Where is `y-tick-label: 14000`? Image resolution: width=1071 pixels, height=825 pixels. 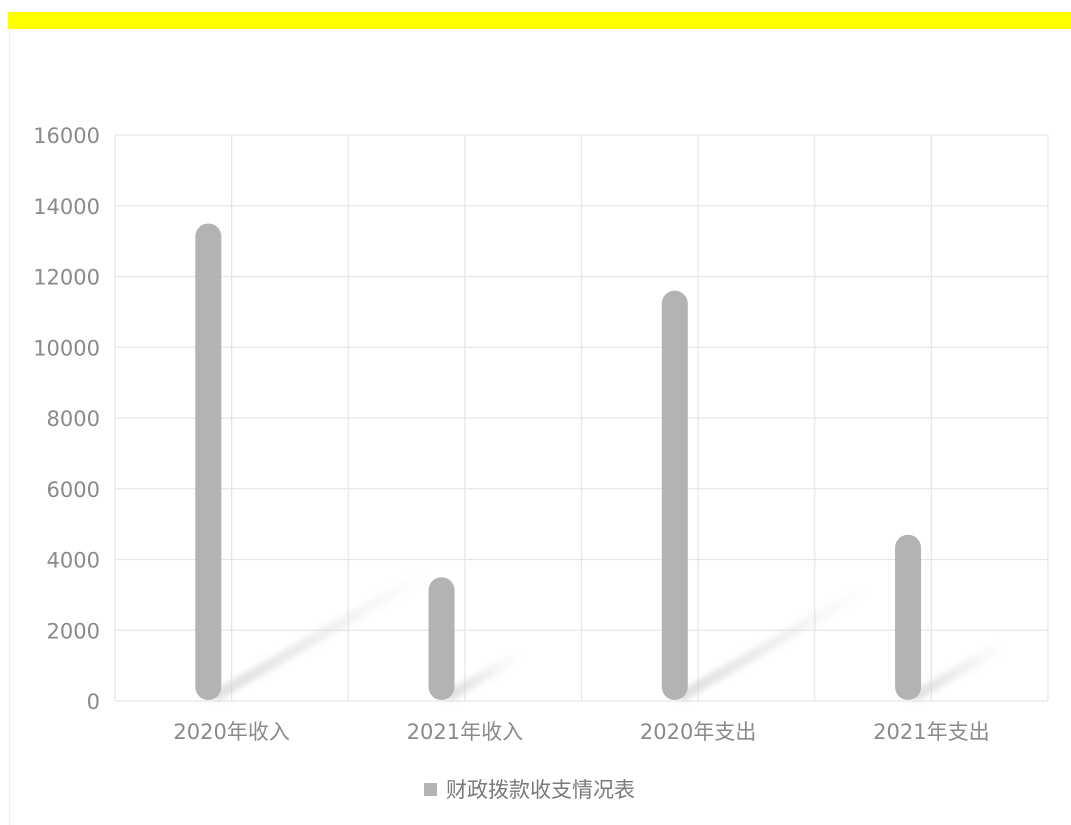
y-tick-label: 14000 is located at coordinates (66, 207).